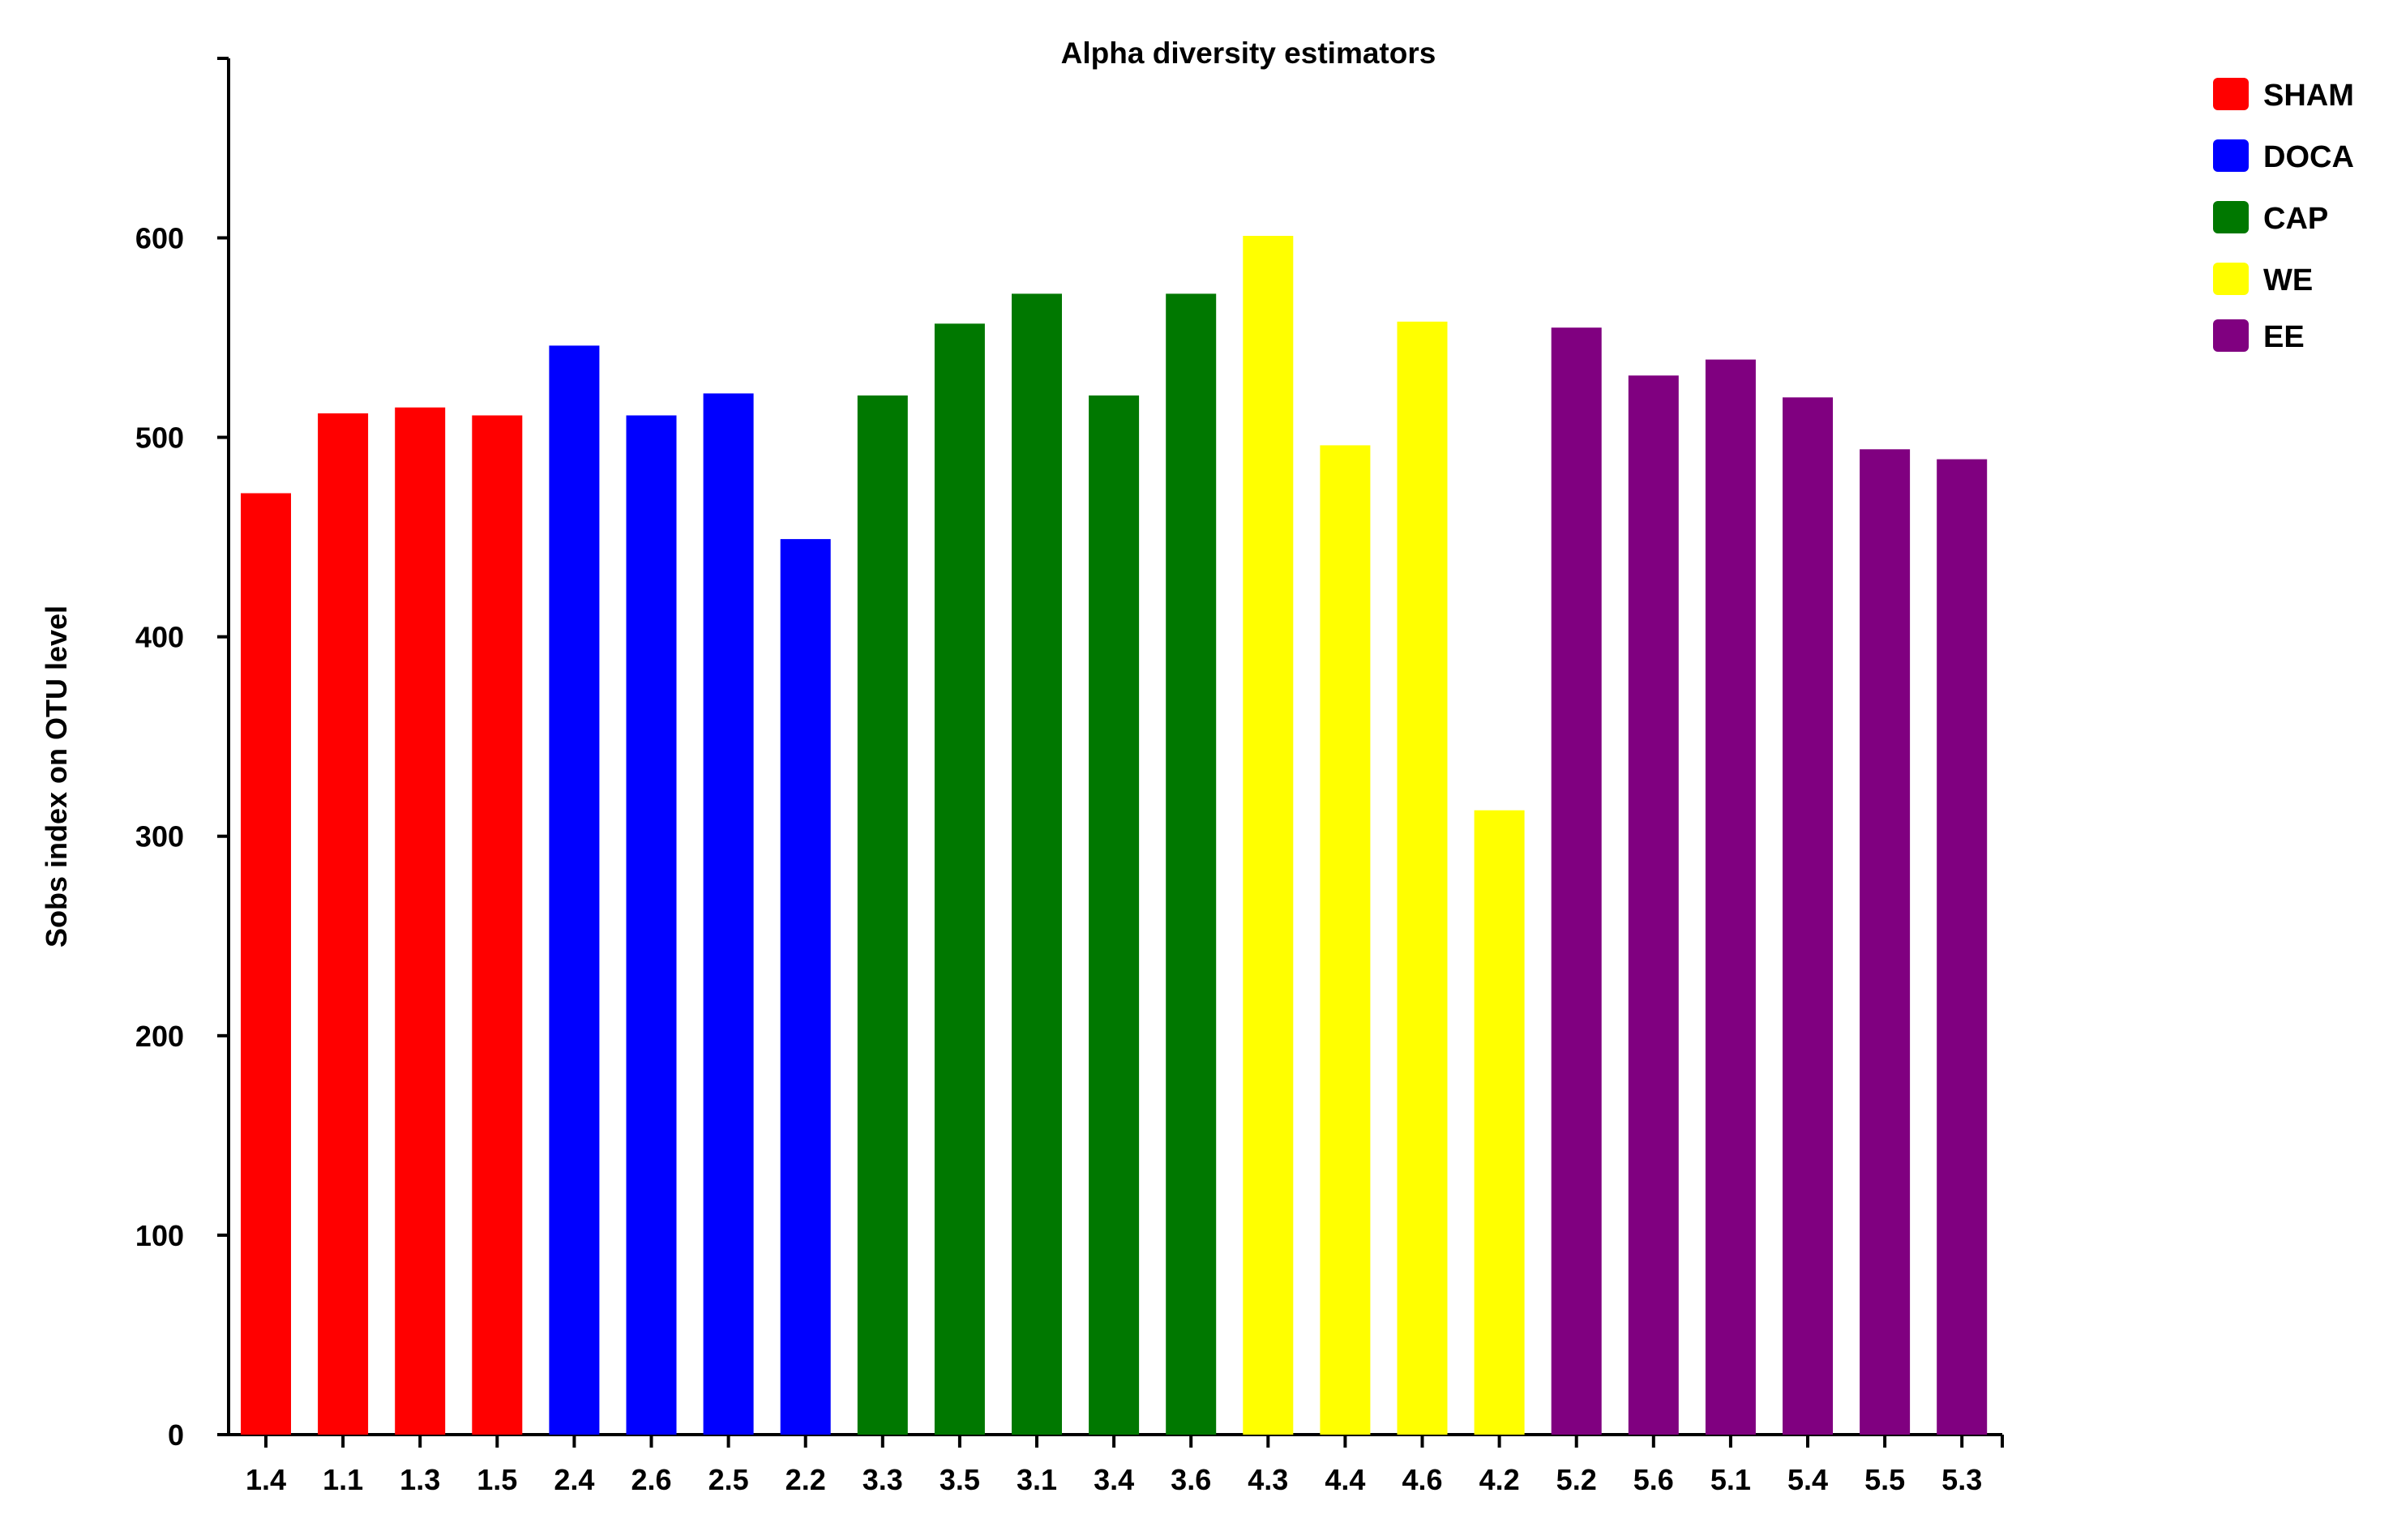  Describe the element at coordinates (2231, 217) in the screenshot. I see `legend-swatch-cap` at that location.